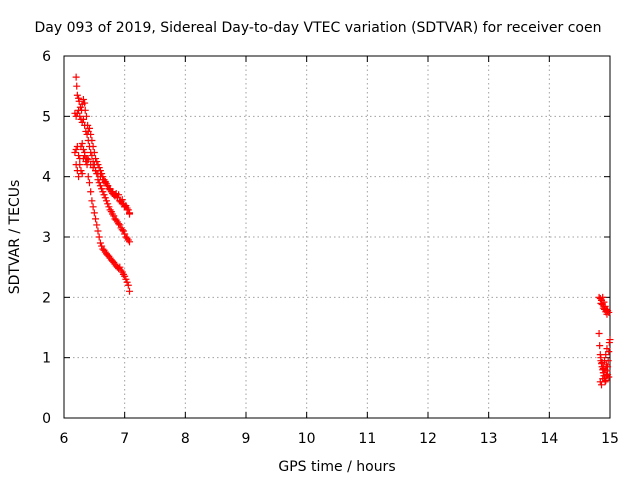 The width and height of the screenshot is (640, 480). What do you see at coordinates (428, 439) in the screenshot?
I see `x-tick-label: 12` at bounding box center [428, 439].